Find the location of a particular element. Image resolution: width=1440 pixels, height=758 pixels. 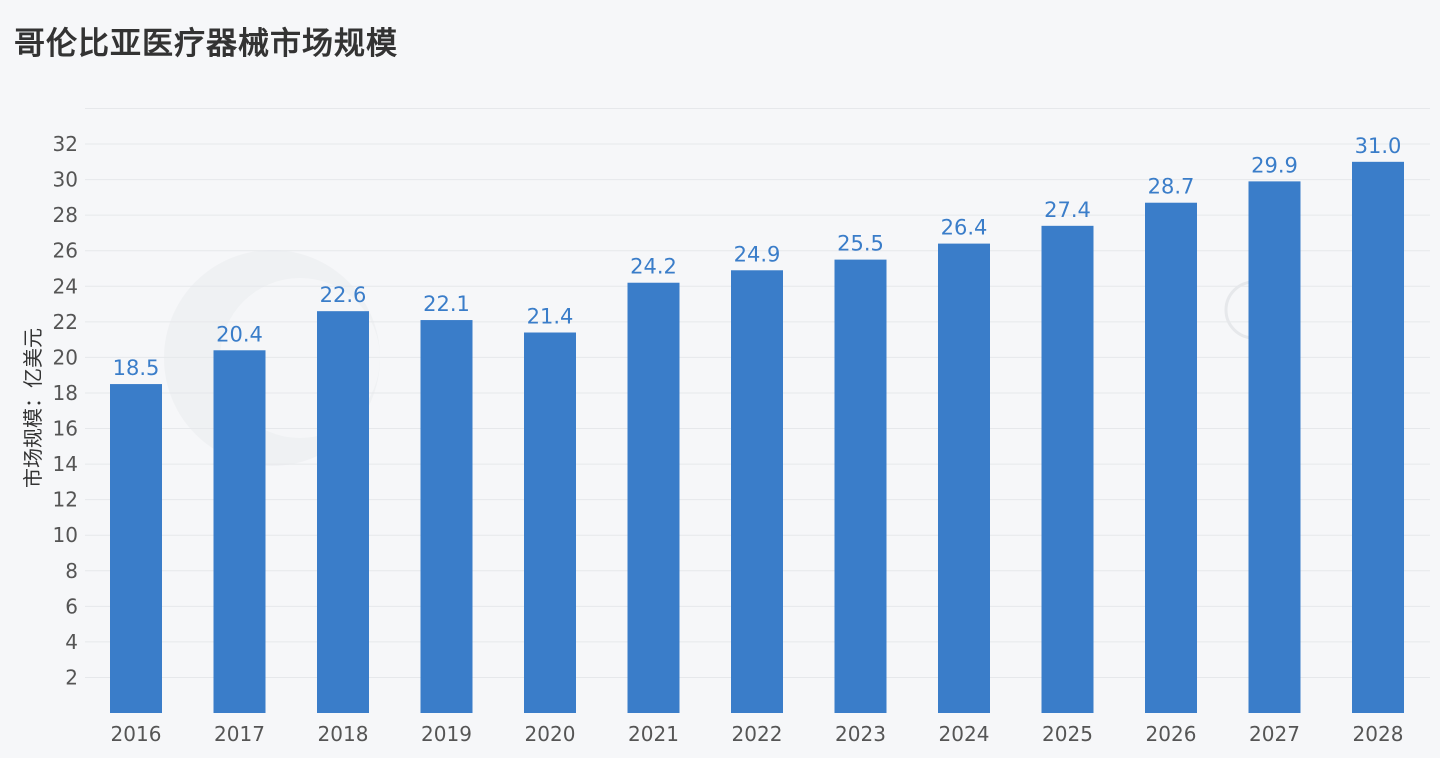

x-tick-label: 2027 is located at coordinates (1274, 734).